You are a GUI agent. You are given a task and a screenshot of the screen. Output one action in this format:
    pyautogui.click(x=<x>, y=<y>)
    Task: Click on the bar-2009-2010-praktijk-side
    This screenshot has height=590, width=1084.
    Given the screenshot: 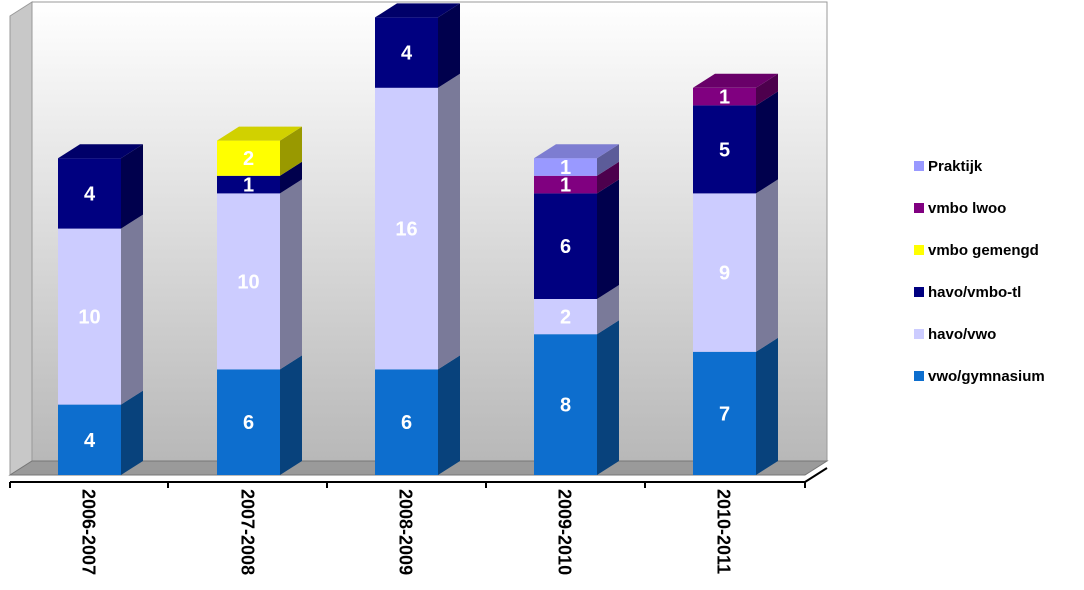 What is the action you would take?
    pyautogui.click(x=608, y=160)
    